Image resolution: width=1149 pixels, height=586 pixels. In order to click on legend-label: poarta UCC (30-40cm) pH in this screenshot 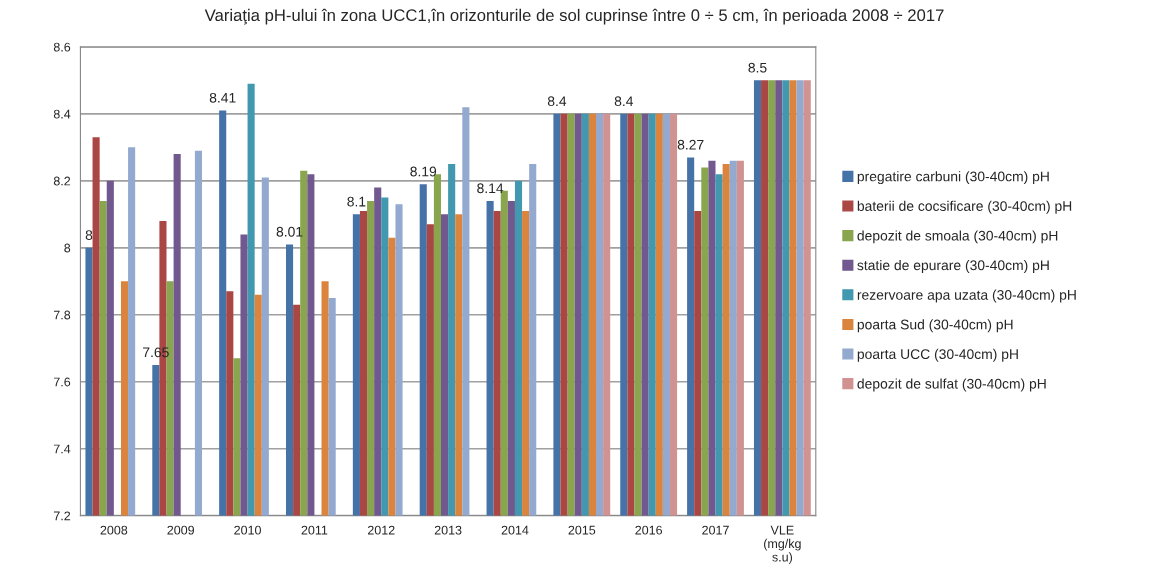, I will do `click(937, 355)`.